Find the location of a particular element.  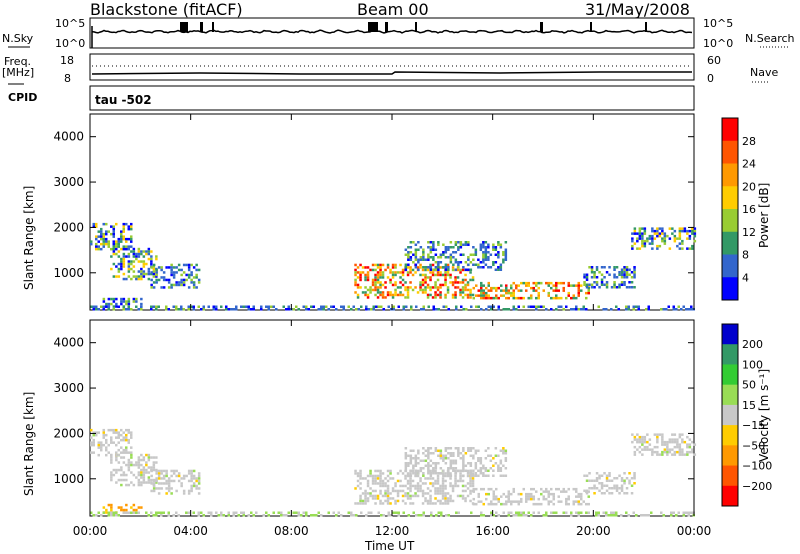

nsky-spike is located at coordinates (184, 27).